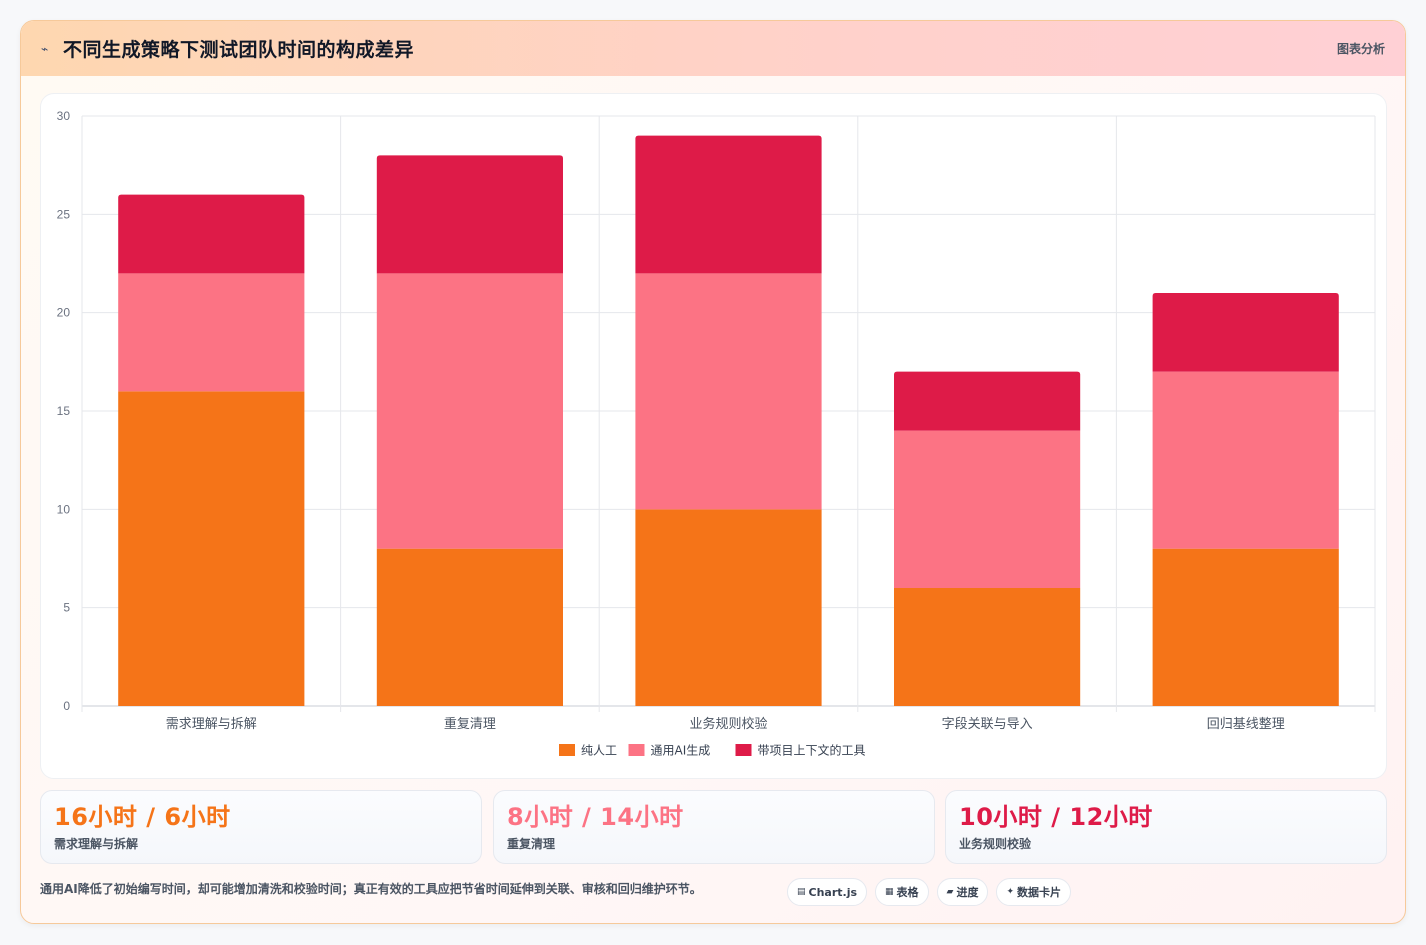 This screenshot has height=945, width=1426. What do you see at coordinates (728, 724) in the screenshot?
I see `x-tick-label: 业务规则校验` at bounding box center [728, 724].